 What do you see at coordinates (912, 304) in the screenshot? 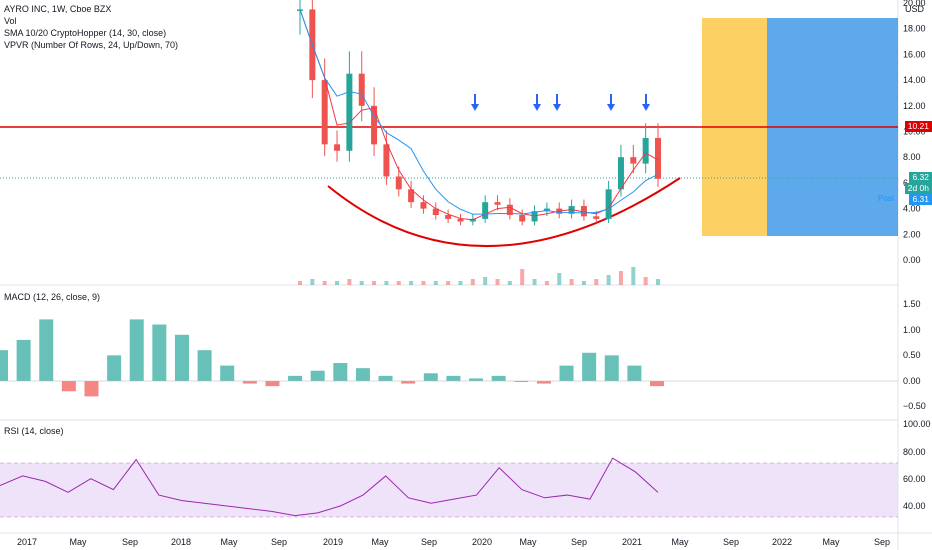
I see `macd-tick-label: 1.50` at bounding box center [912, 304].